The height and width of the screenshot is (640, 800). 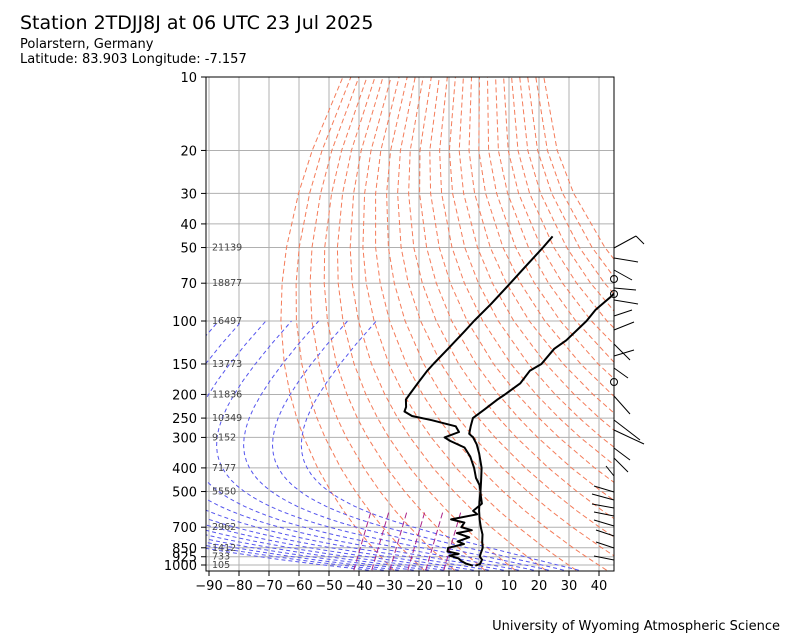 What do you see at coordinates (188, 249) in the screenshot?
I see `pressure-tick-label: 50` at bounding box center [188, 249].